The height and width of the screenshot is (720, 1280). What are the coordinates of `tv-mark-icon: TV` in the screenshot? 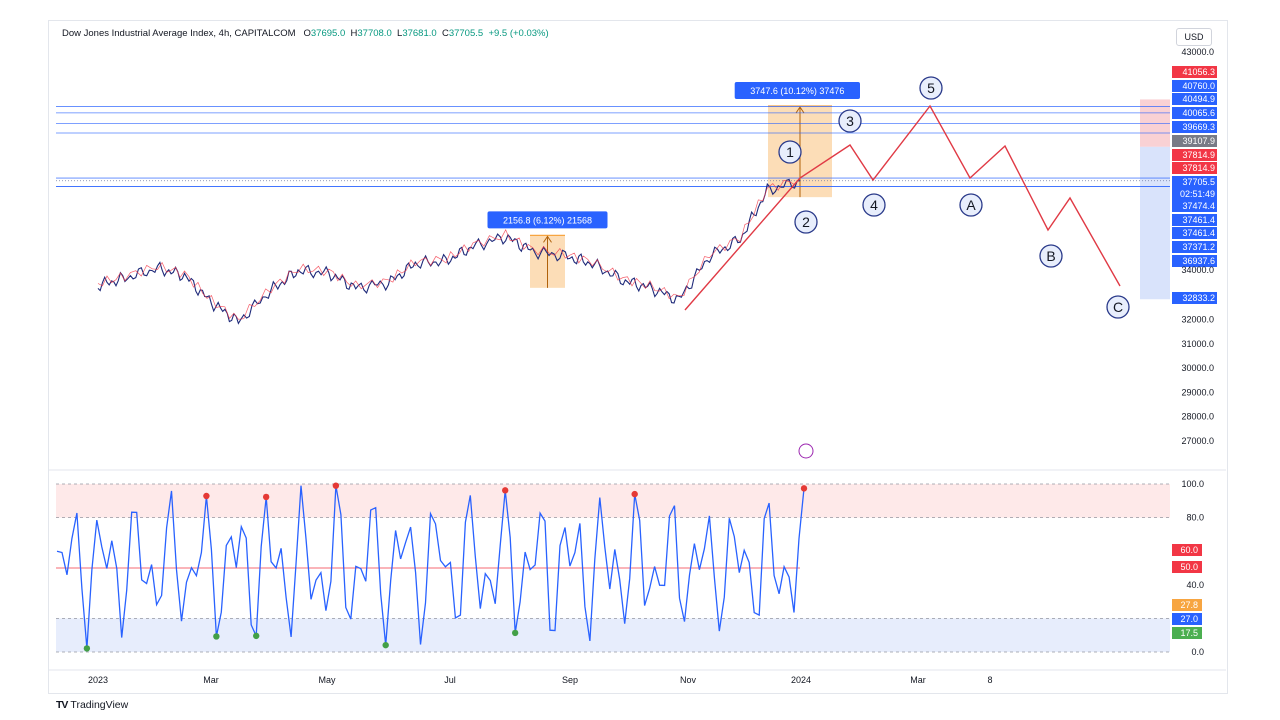 It's located at (62, 705).